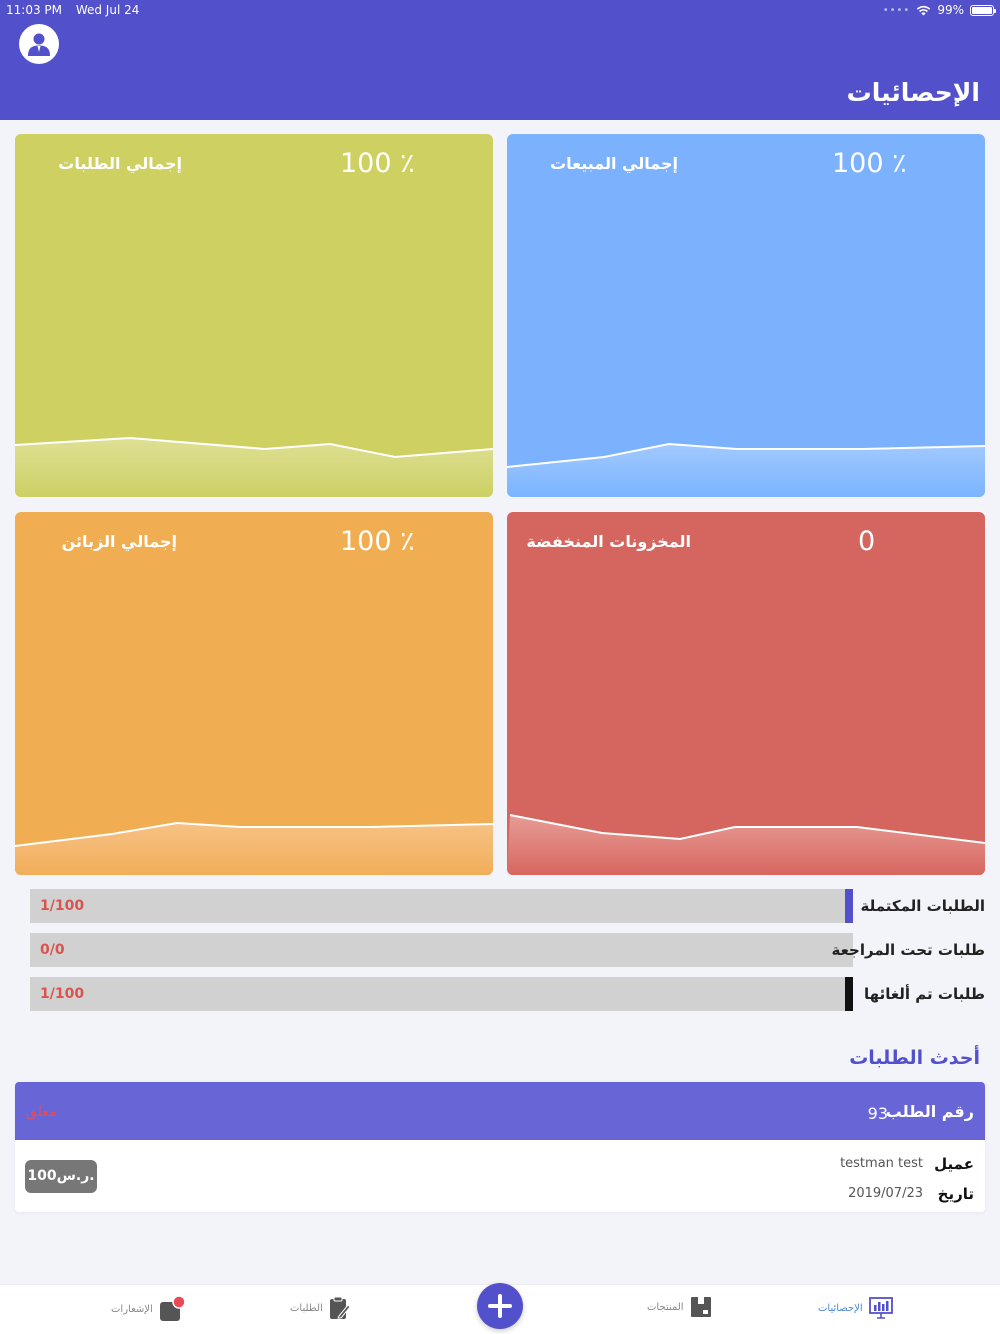 The height and width of the screenshot is (1334, 1000). I want to click on clipboard-icon, so click(340, 1307).